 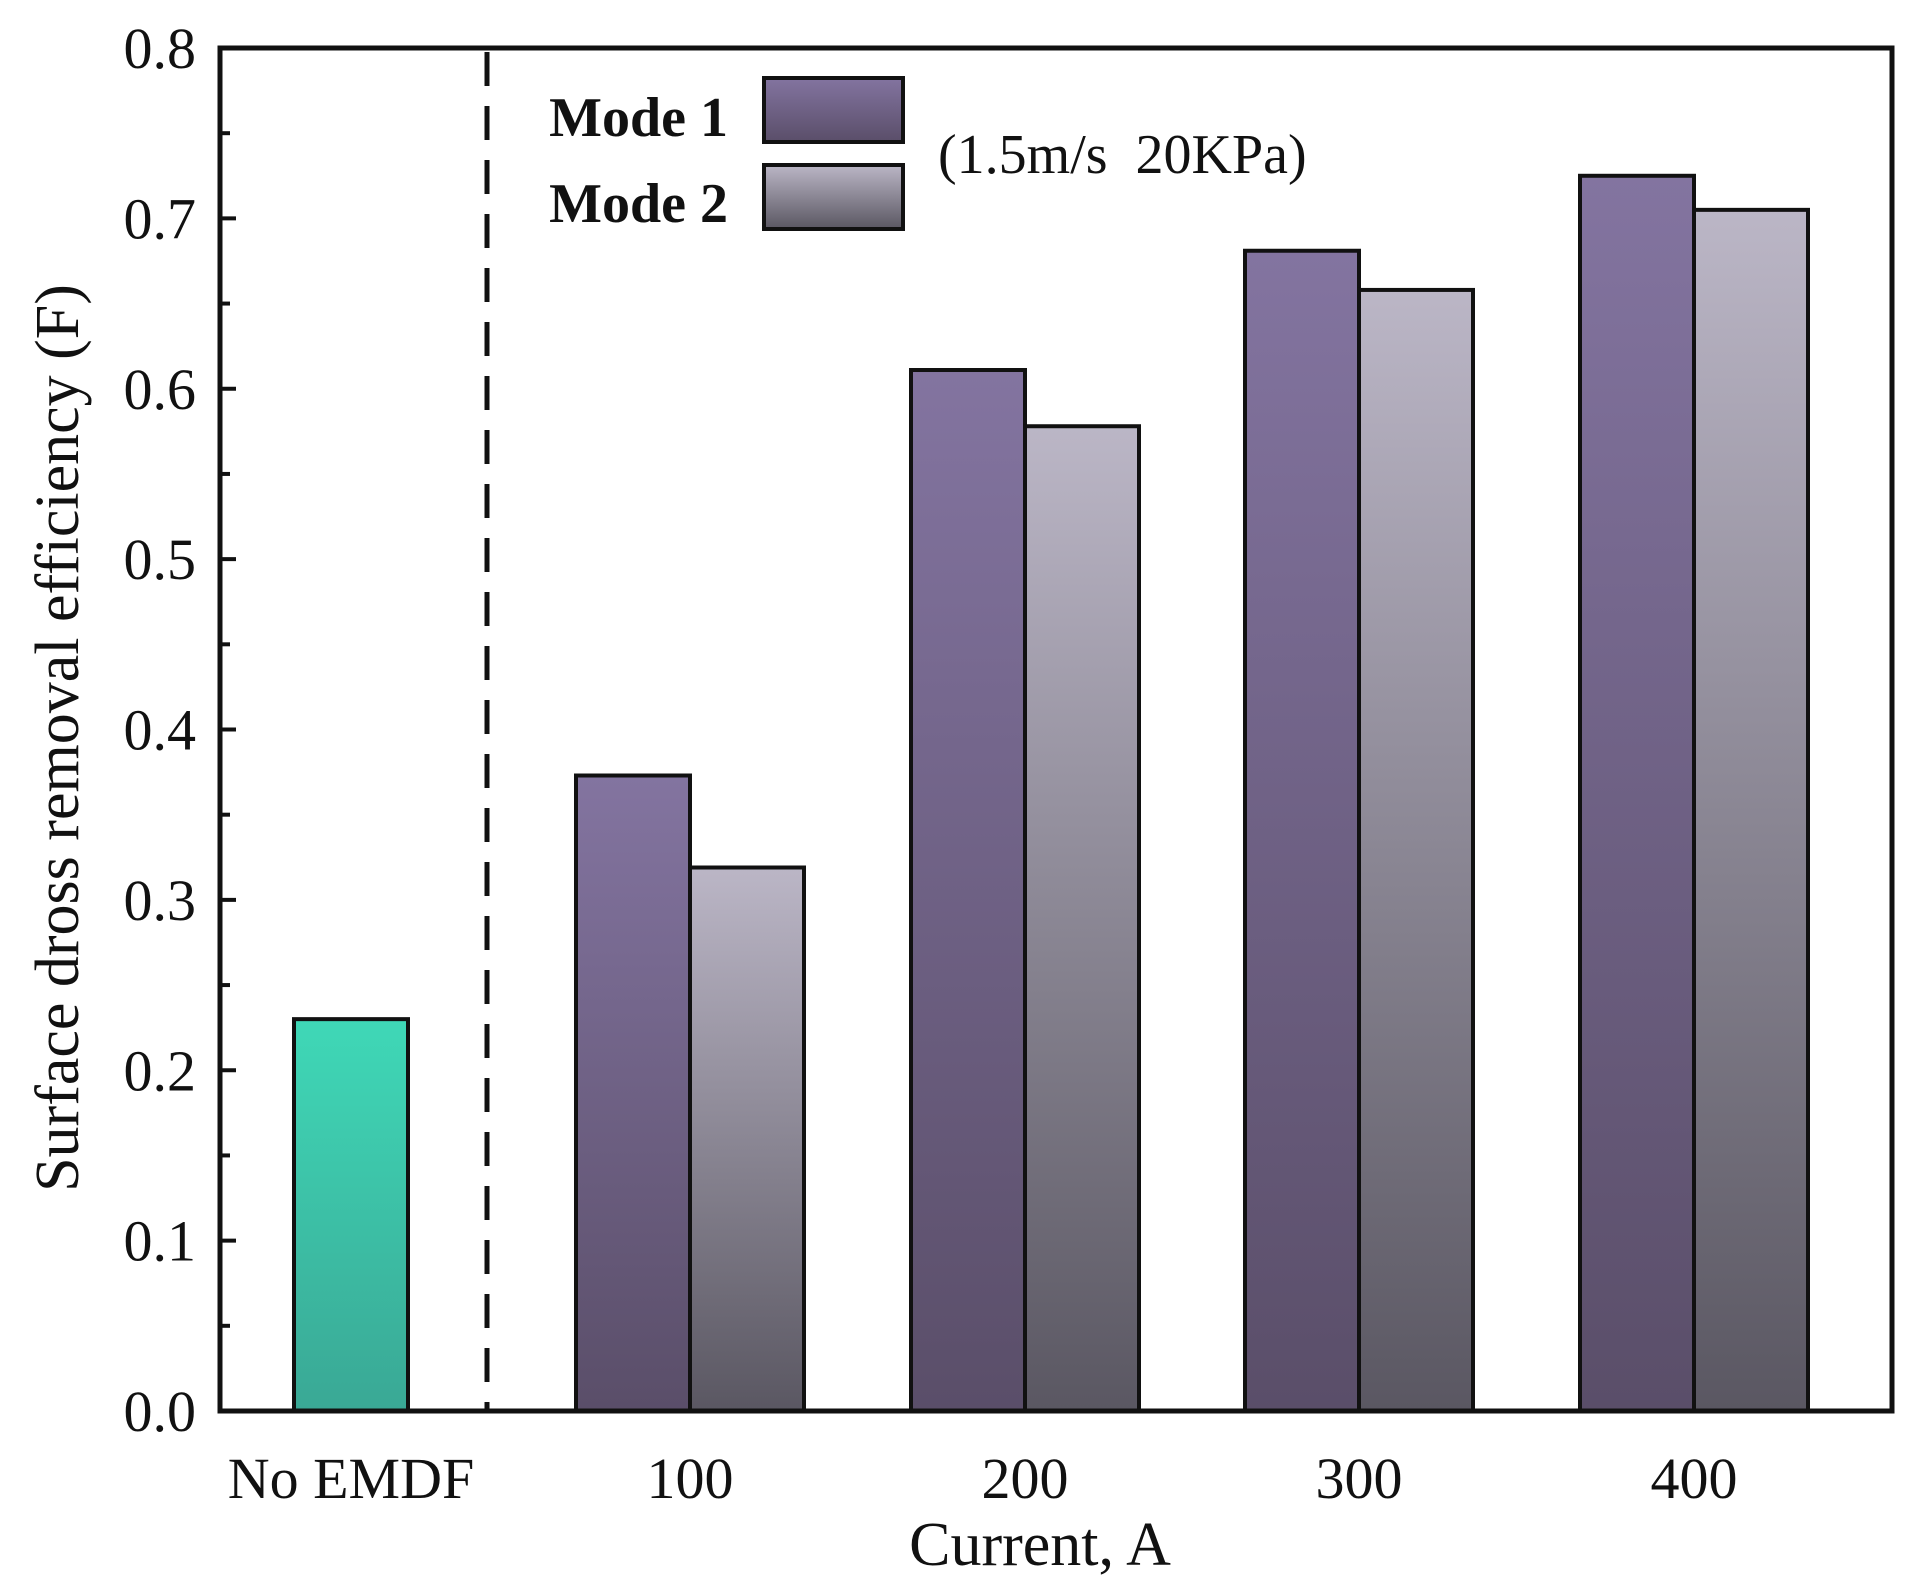 I want to click on x-tick-label: 300, so click(x=1359, y=1478).